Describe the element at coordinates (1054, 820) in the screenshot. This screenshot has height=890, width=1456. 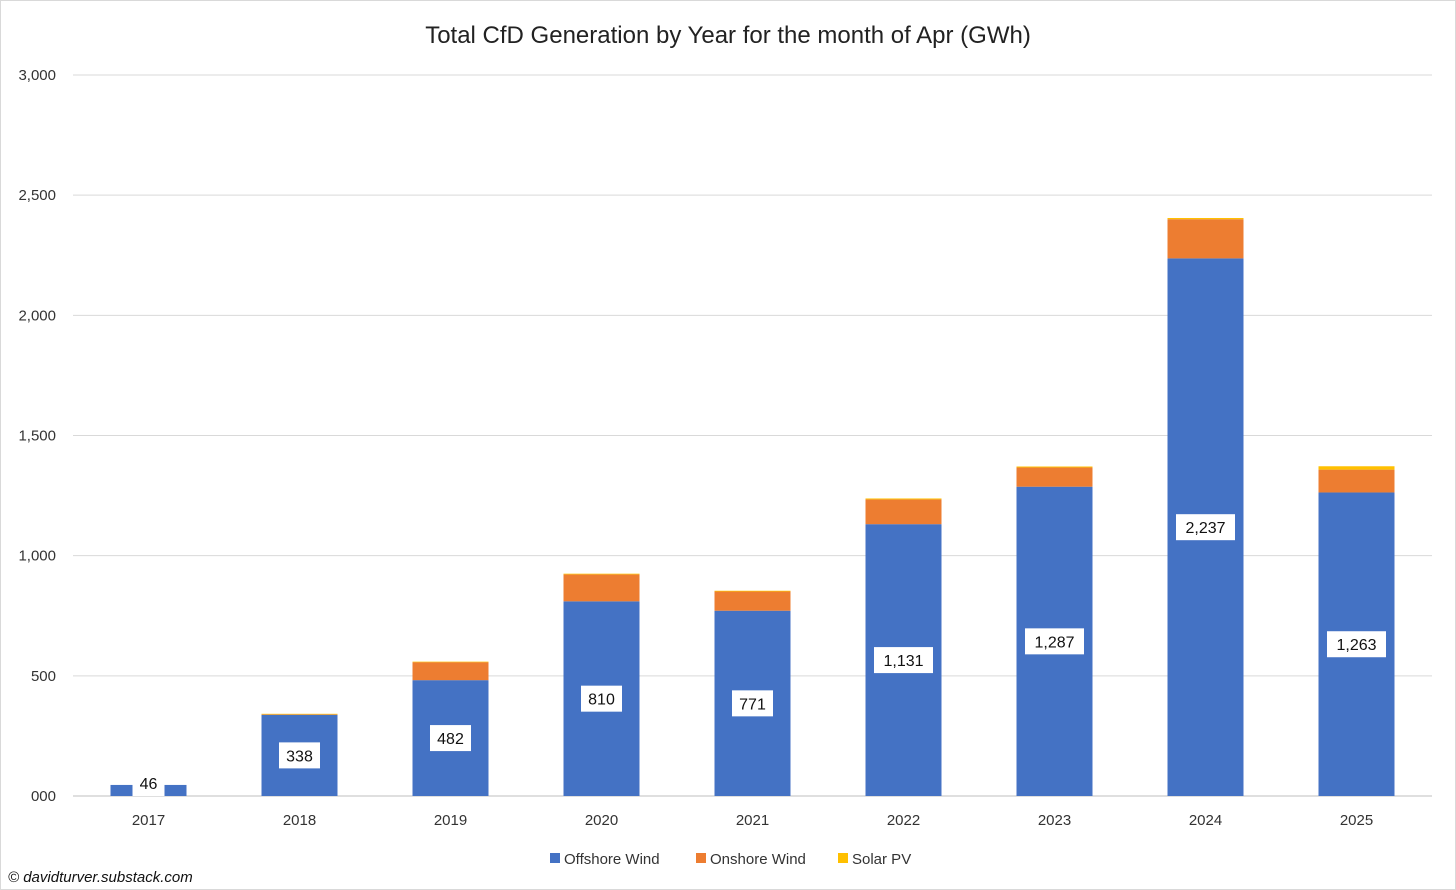
I see `x-tick-label-2023: 2023` at that location.